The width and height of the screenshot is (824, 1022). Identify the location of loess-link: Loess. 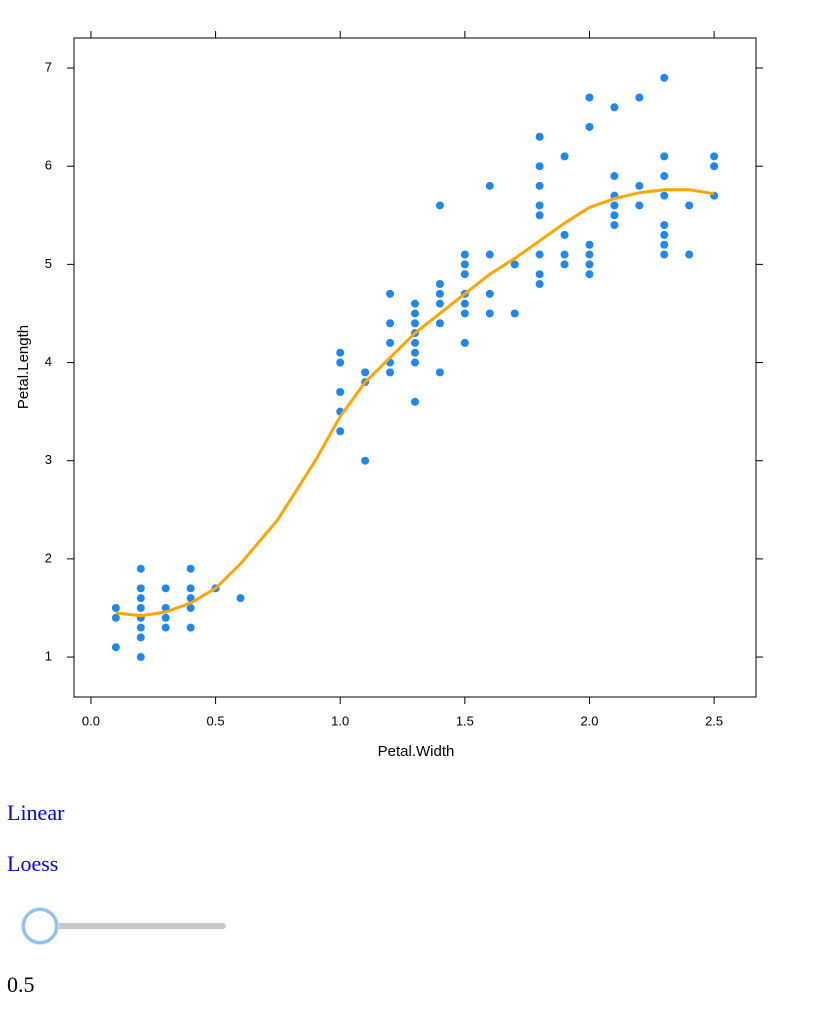
(33, 863).